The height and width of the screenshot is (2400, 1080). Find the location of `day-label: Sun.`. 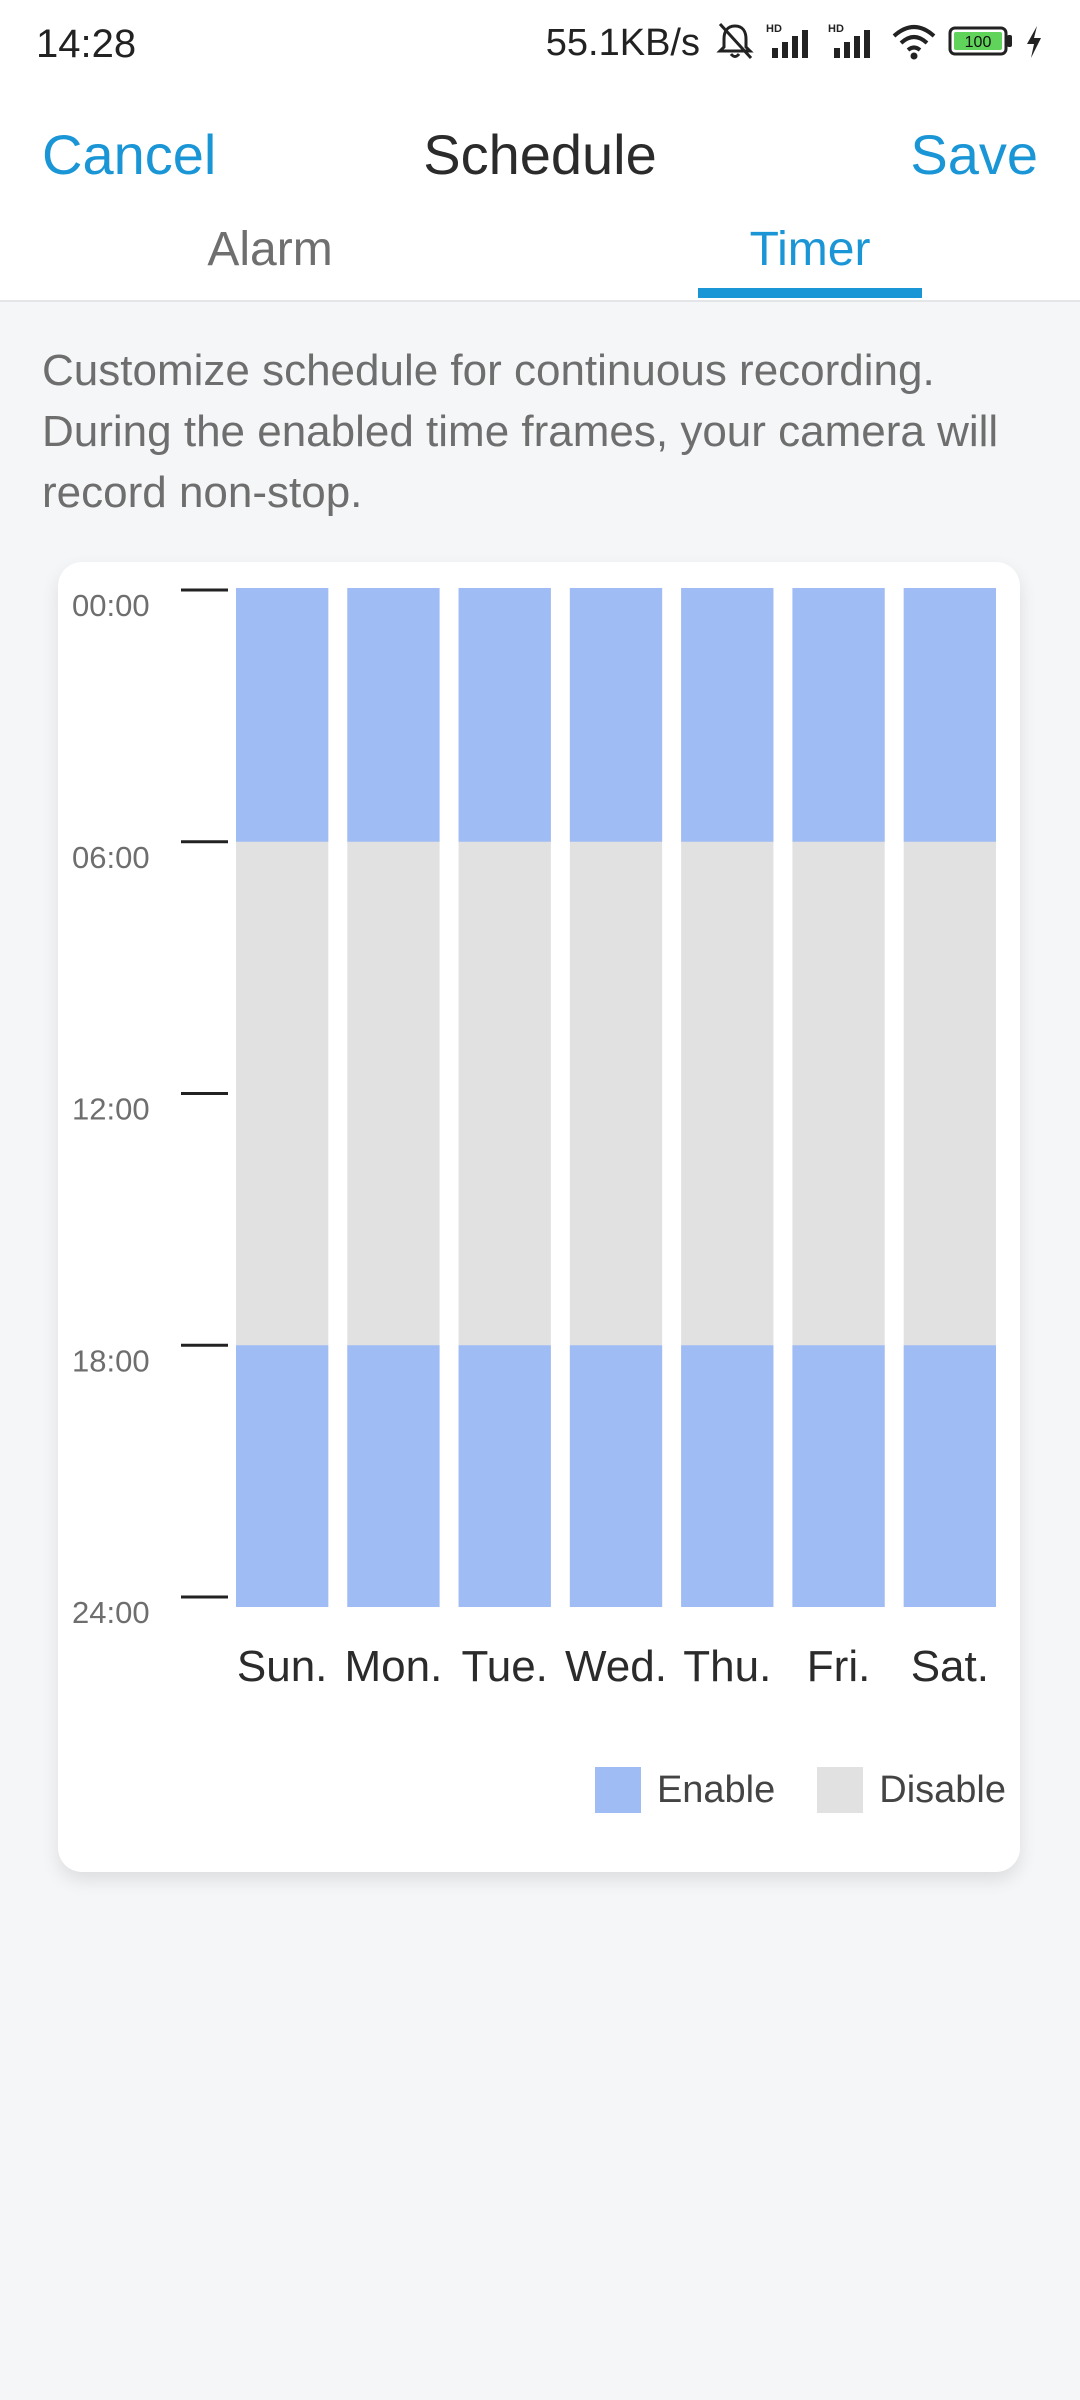

day-label: Sun. is located at coordinates (282, 1666).